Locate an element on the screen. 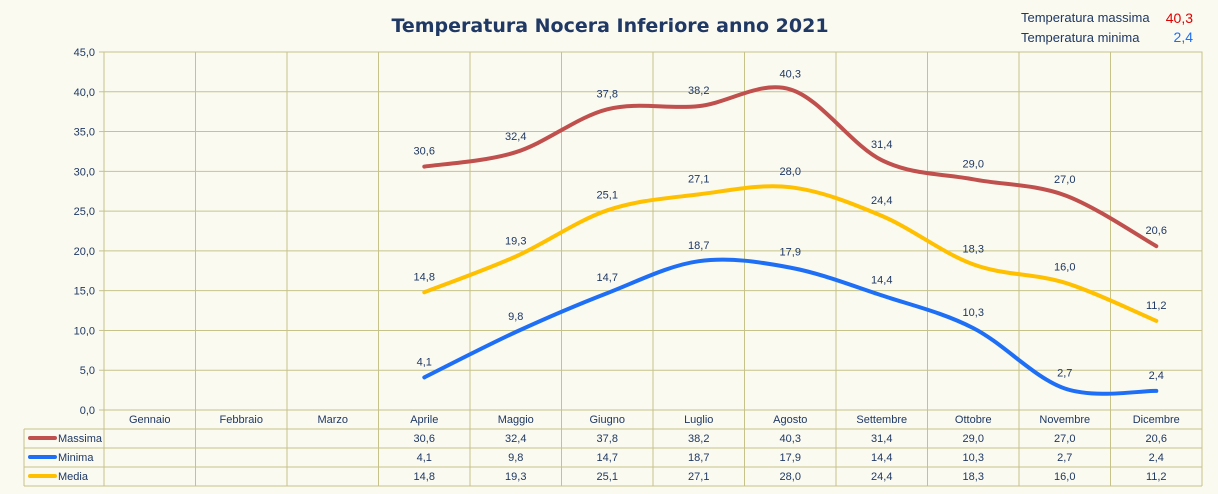  y-tick-label: 45,0 is located at coordinates (84, 53).